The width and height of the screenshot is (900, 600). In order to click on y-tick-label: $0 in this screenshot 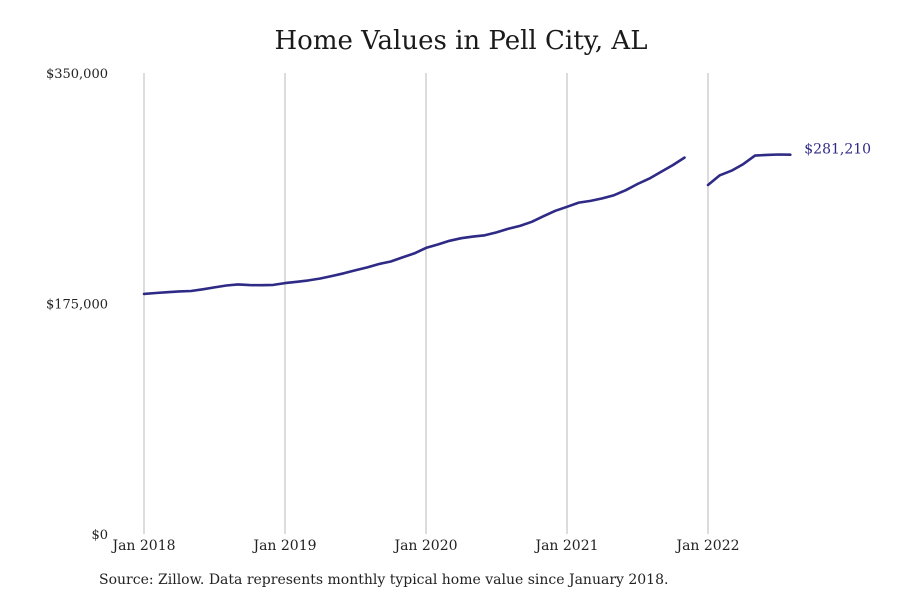, I will do `click(99, 535)`.